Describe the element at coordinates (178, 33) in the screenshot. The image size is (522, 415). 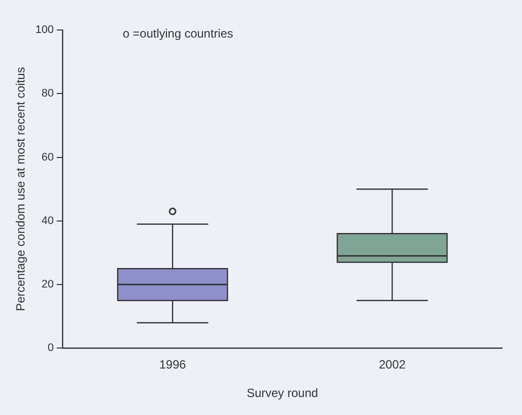
I see `annotation: o =outlying countries` at that location.